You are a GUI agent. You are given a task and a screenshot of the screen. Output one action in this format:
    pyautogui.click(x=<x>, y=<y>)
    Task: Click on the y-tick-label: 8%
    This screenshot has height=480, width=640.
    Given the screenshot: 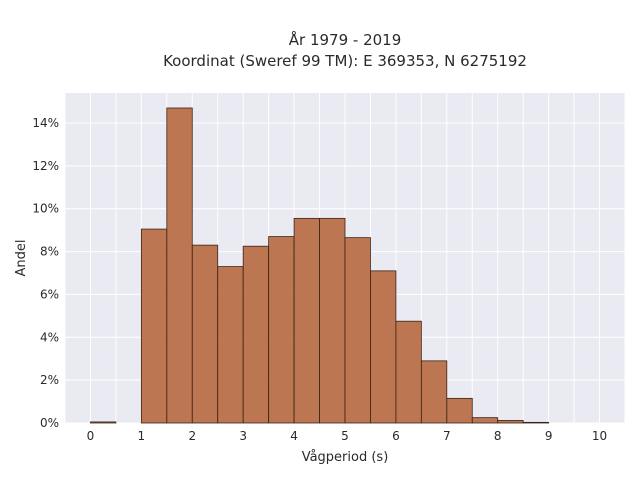 What is the action you would take?
    pyautogui.click(x=49, y=252)
    